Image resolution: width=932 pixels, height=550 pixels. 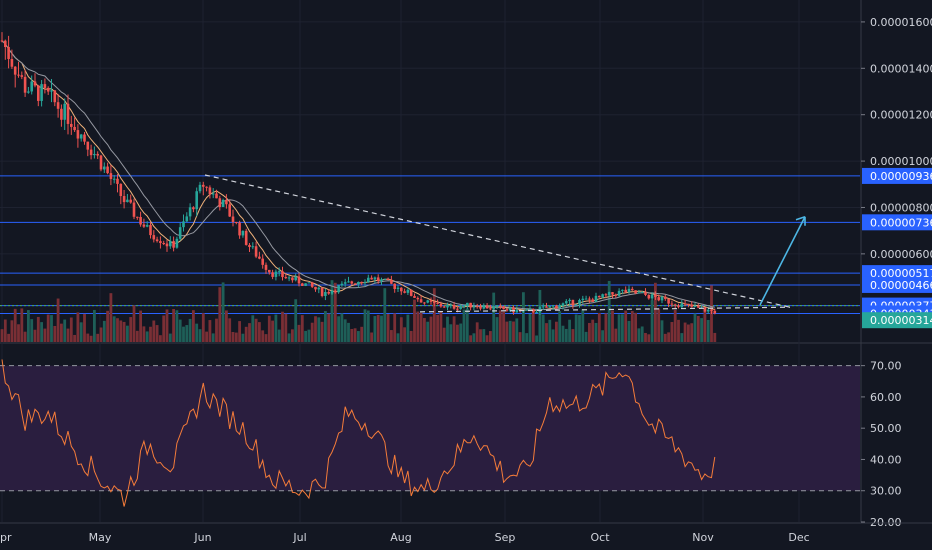 I want to click on price-label-text: 0.00000466, so click(x=901, y=285).